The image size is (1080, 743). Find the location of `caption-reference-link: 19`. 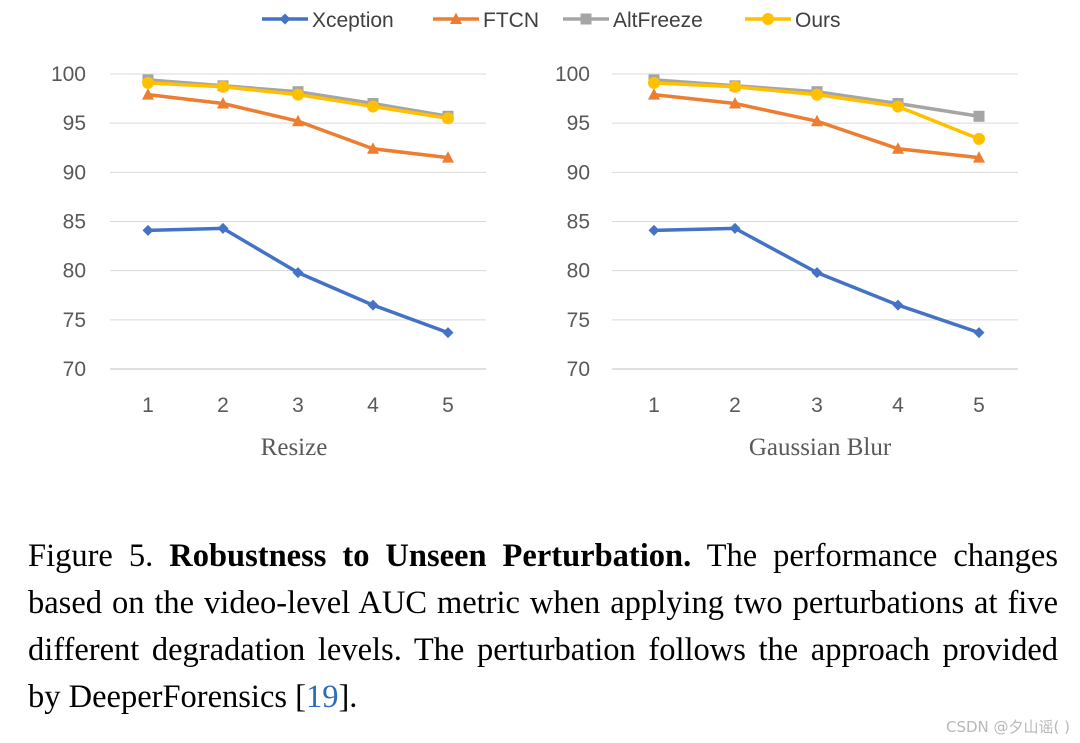

caption-reference-link: 19 is located at coordinates (322, 697).